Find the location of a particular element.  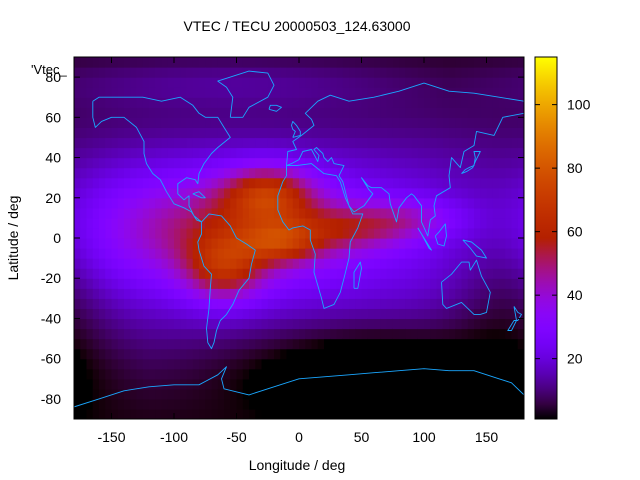

x-tick-label: -150 is located at coordinates (111, 437).